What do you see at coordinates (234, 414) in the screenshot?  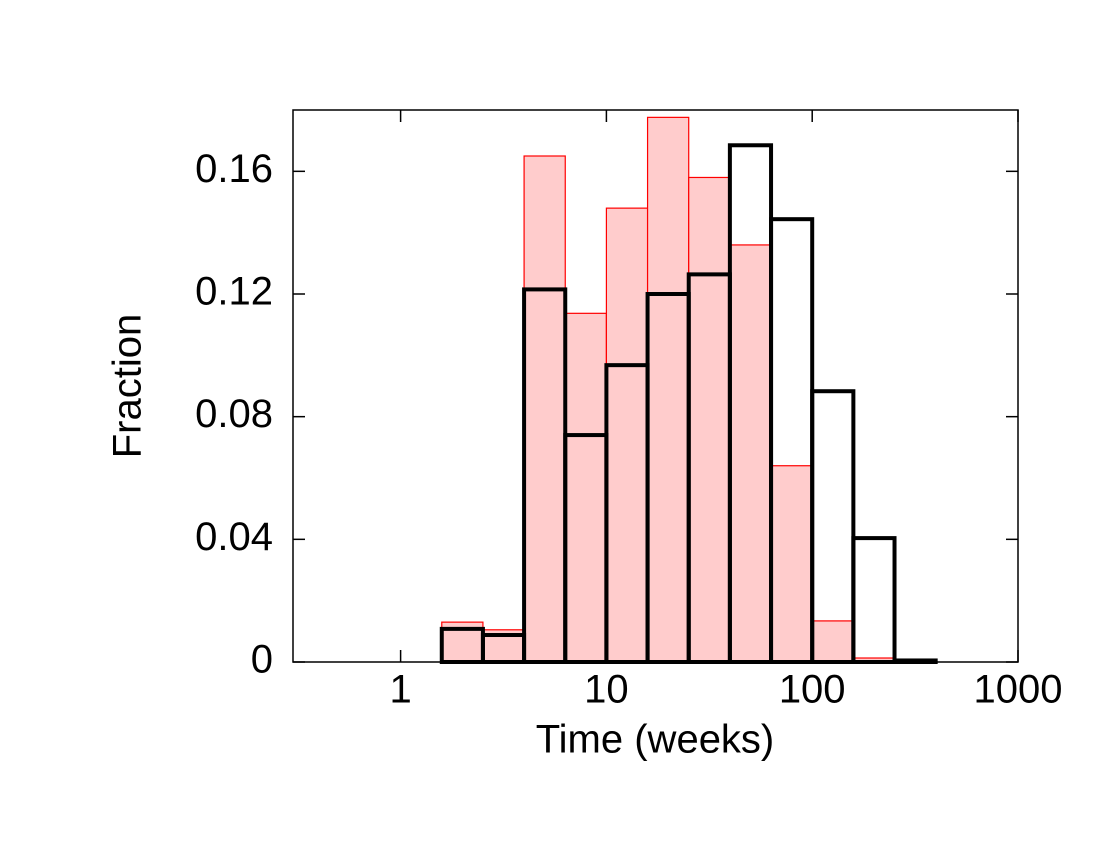 I see `y-tick-label: 0.08` at bounding box center [234, 414].